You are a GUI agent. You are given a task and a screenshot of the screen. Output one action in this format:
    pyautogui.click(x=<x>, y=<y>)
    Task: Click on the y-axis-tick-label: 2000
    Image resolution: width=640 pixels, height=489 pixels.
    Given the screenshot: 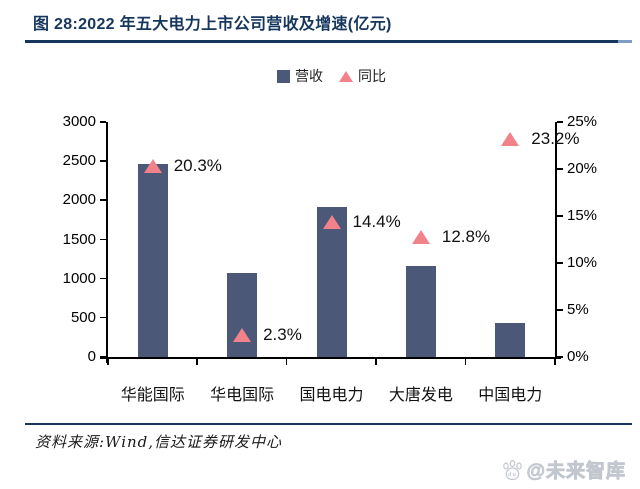 What is the action you would take?
    pyautogui.click(x=79, y=200)
    